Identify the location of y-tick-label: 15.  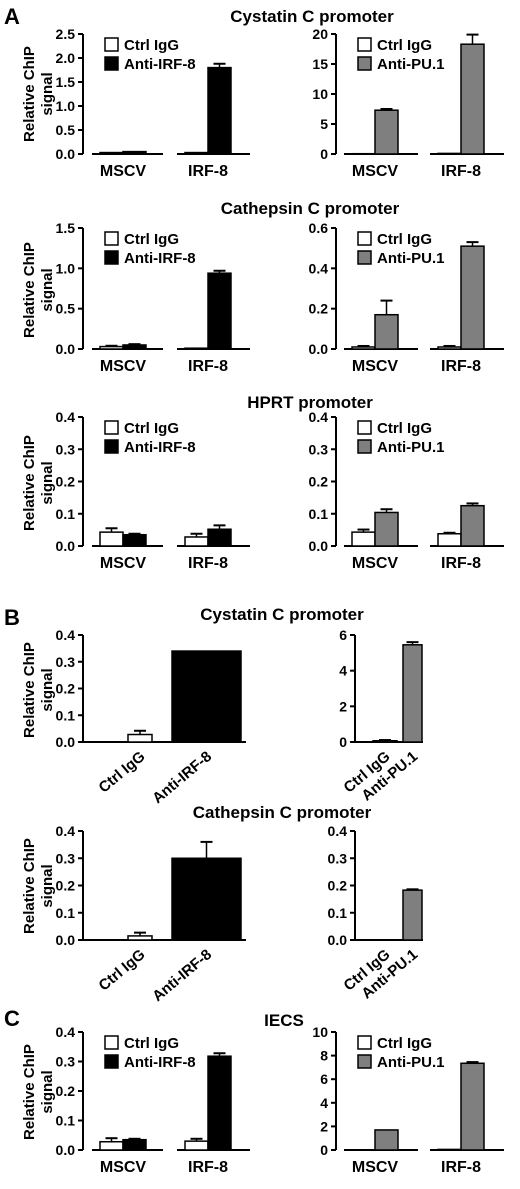
(320, 64).